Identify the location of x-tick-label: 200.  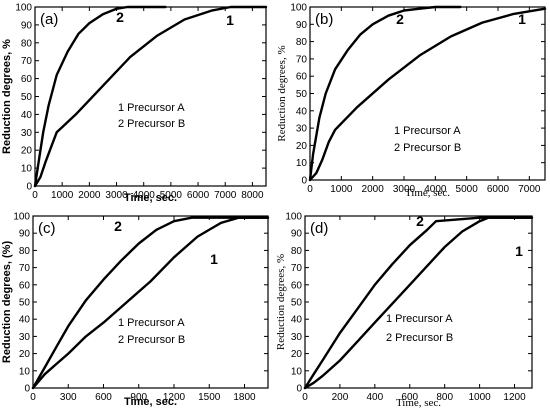
(340, 397).